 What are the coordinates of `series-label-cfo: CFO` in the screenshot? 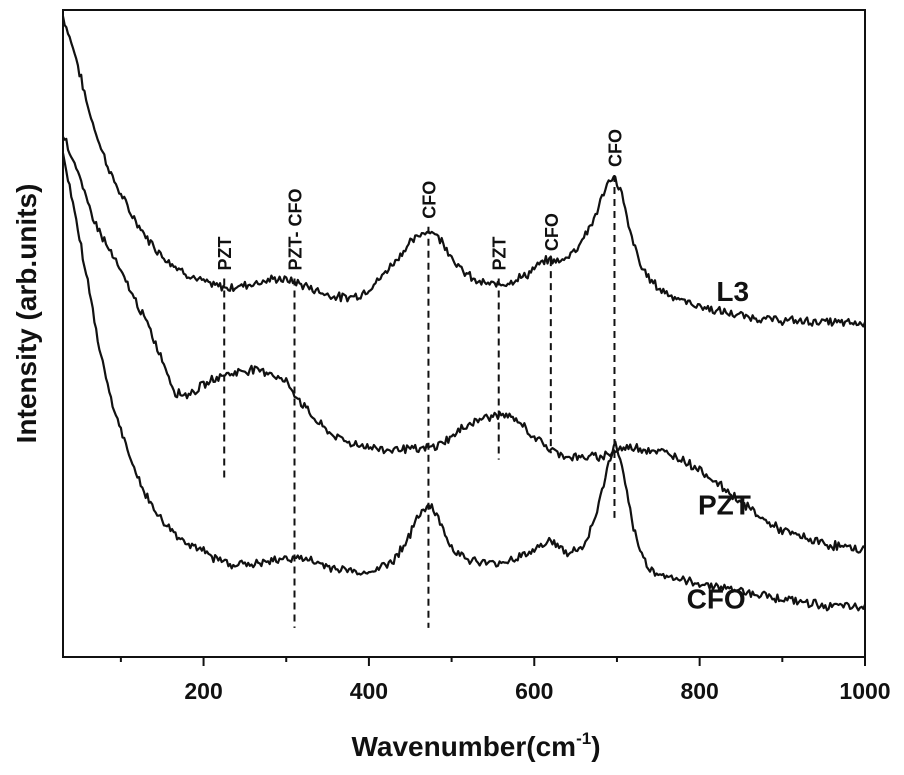 It's located at (716, 598).